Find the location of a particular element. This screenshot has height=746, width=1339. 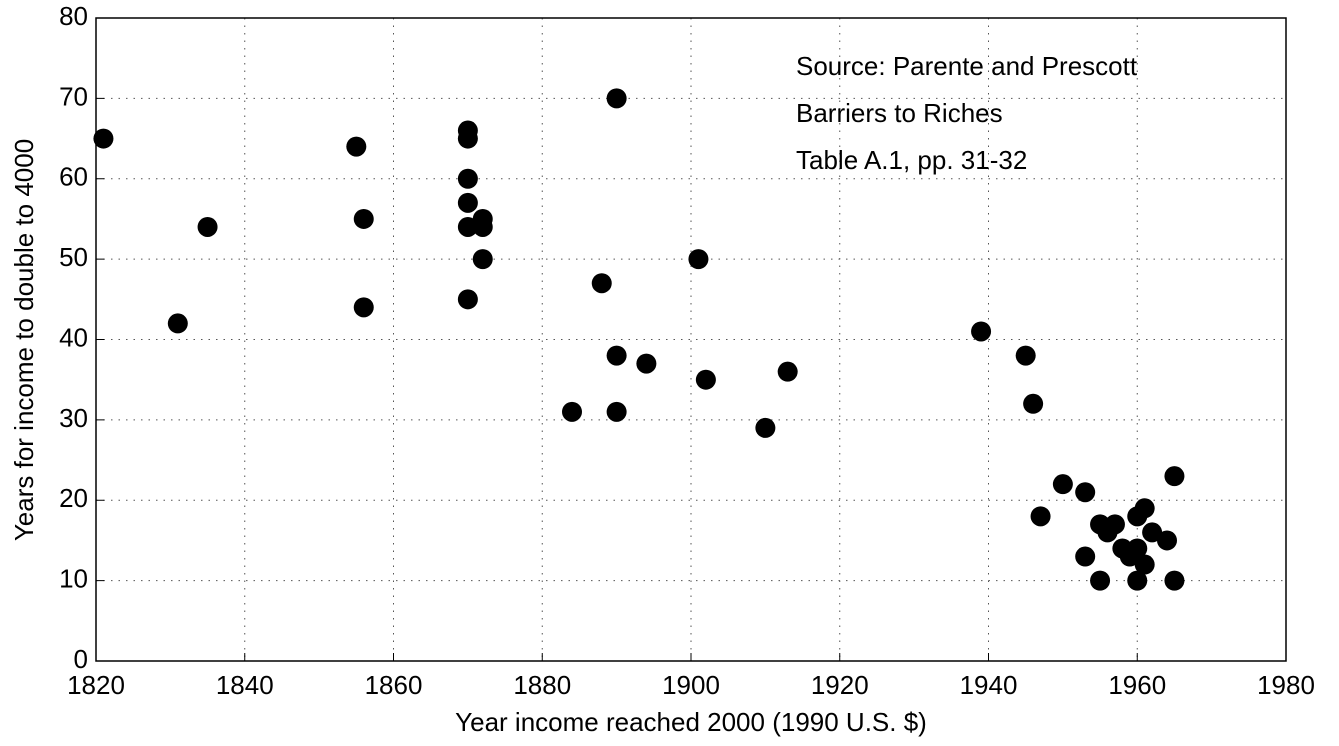

y-axis-label: Years for income to double to 4000 is located at coordinates (24, 340).